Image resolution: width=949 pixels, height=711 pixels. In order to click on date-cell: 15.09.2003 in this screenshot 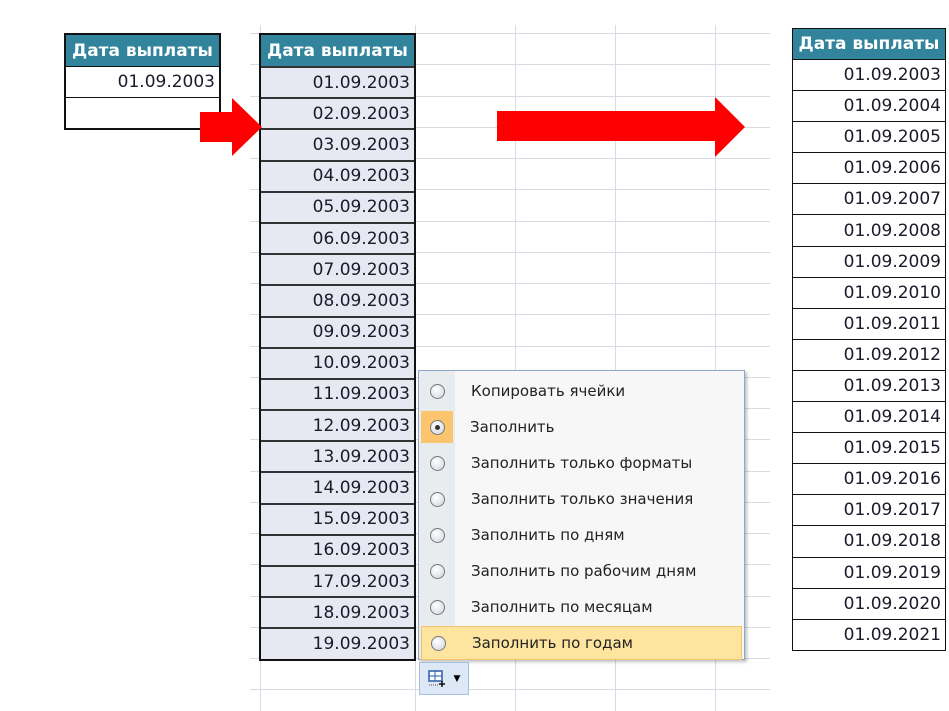, I will do `click(337, 518)`.